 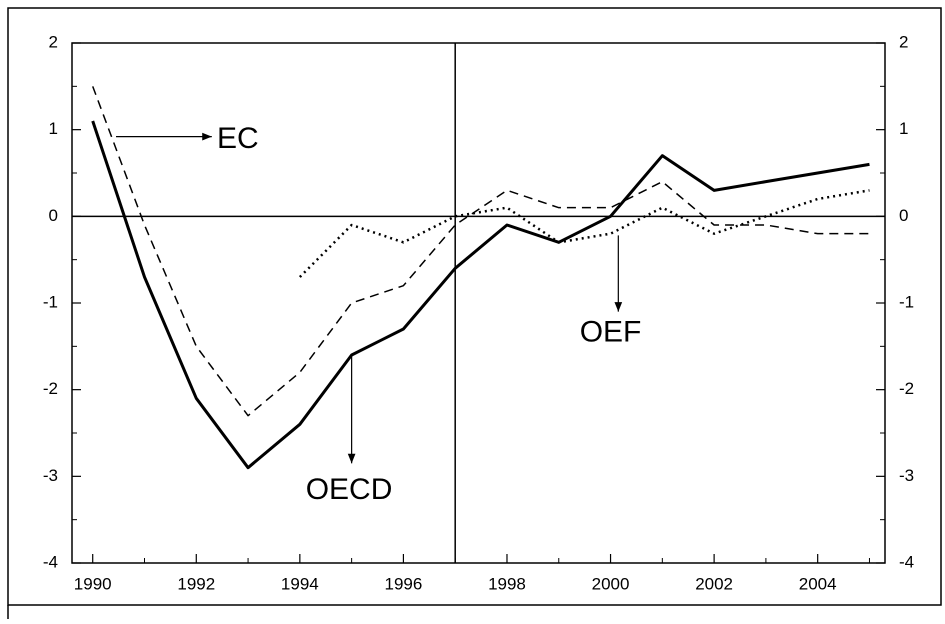 I want to click on series-label: OECD, so click(x=349, y=489).